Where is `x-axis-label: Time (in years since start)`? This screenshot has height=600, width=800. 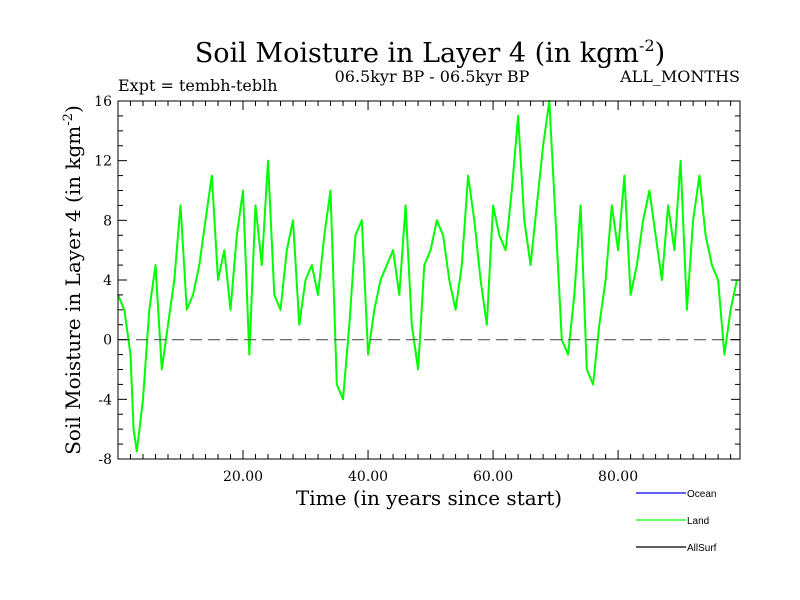 x-axis-label: Time (in years since start) is located at coordinates (429, 498).